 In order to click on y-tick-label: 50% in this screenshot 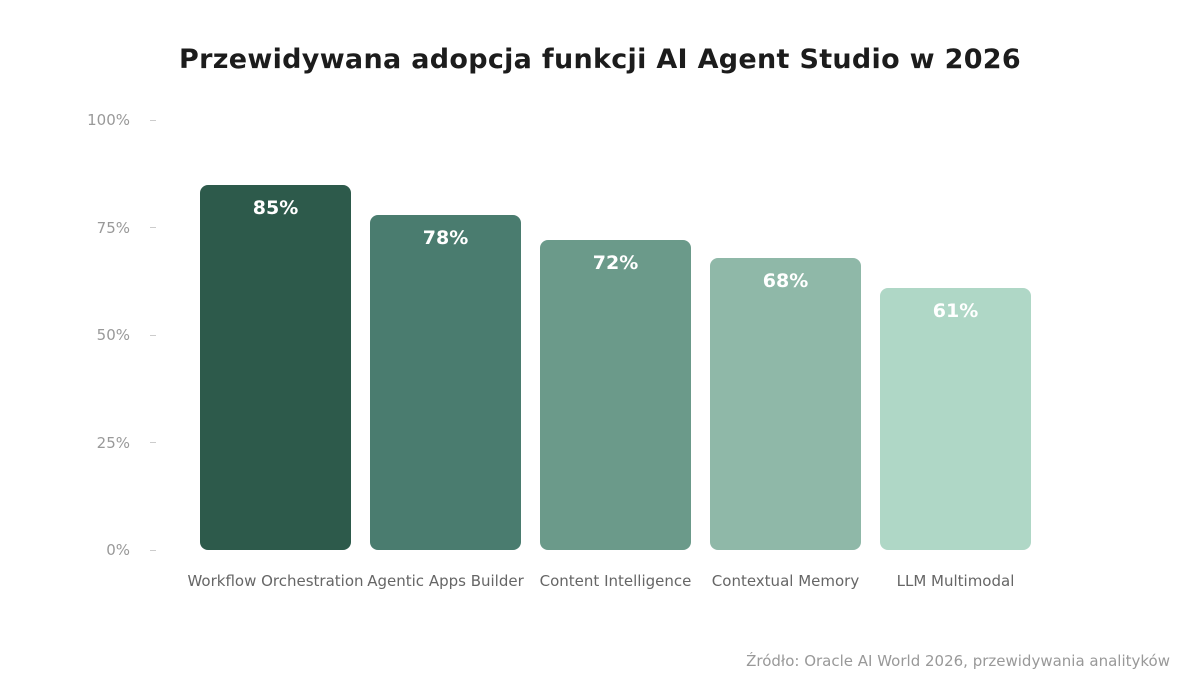, I will do `click(113, 335)`.